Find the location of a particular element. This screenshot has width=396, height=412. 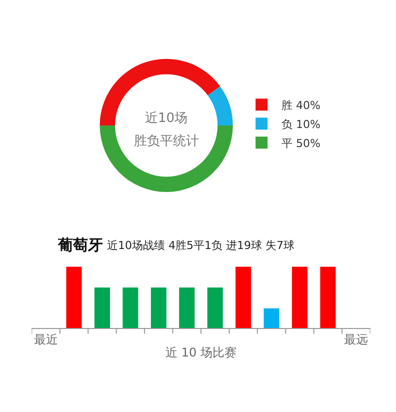

x-tick-label: 最近 is located at coordinates (46, 339).